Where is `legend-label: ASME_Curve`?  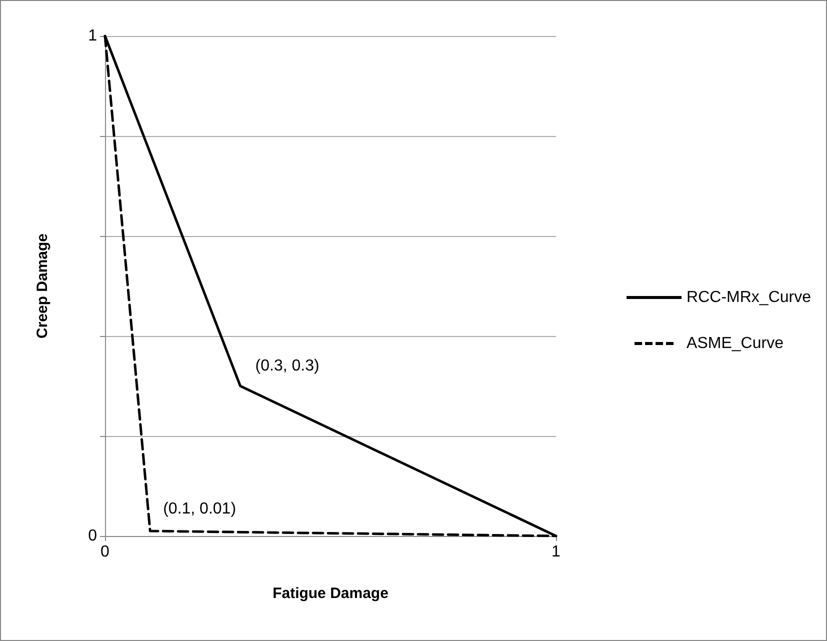
legend-label: ASME_Curve is located at coordinates (735, 343).